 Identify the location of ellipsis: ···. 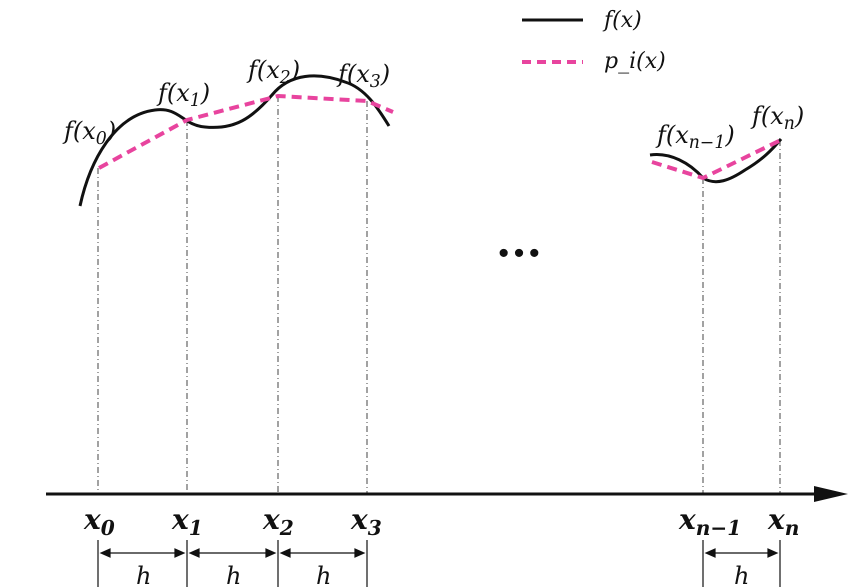
(519, 253).